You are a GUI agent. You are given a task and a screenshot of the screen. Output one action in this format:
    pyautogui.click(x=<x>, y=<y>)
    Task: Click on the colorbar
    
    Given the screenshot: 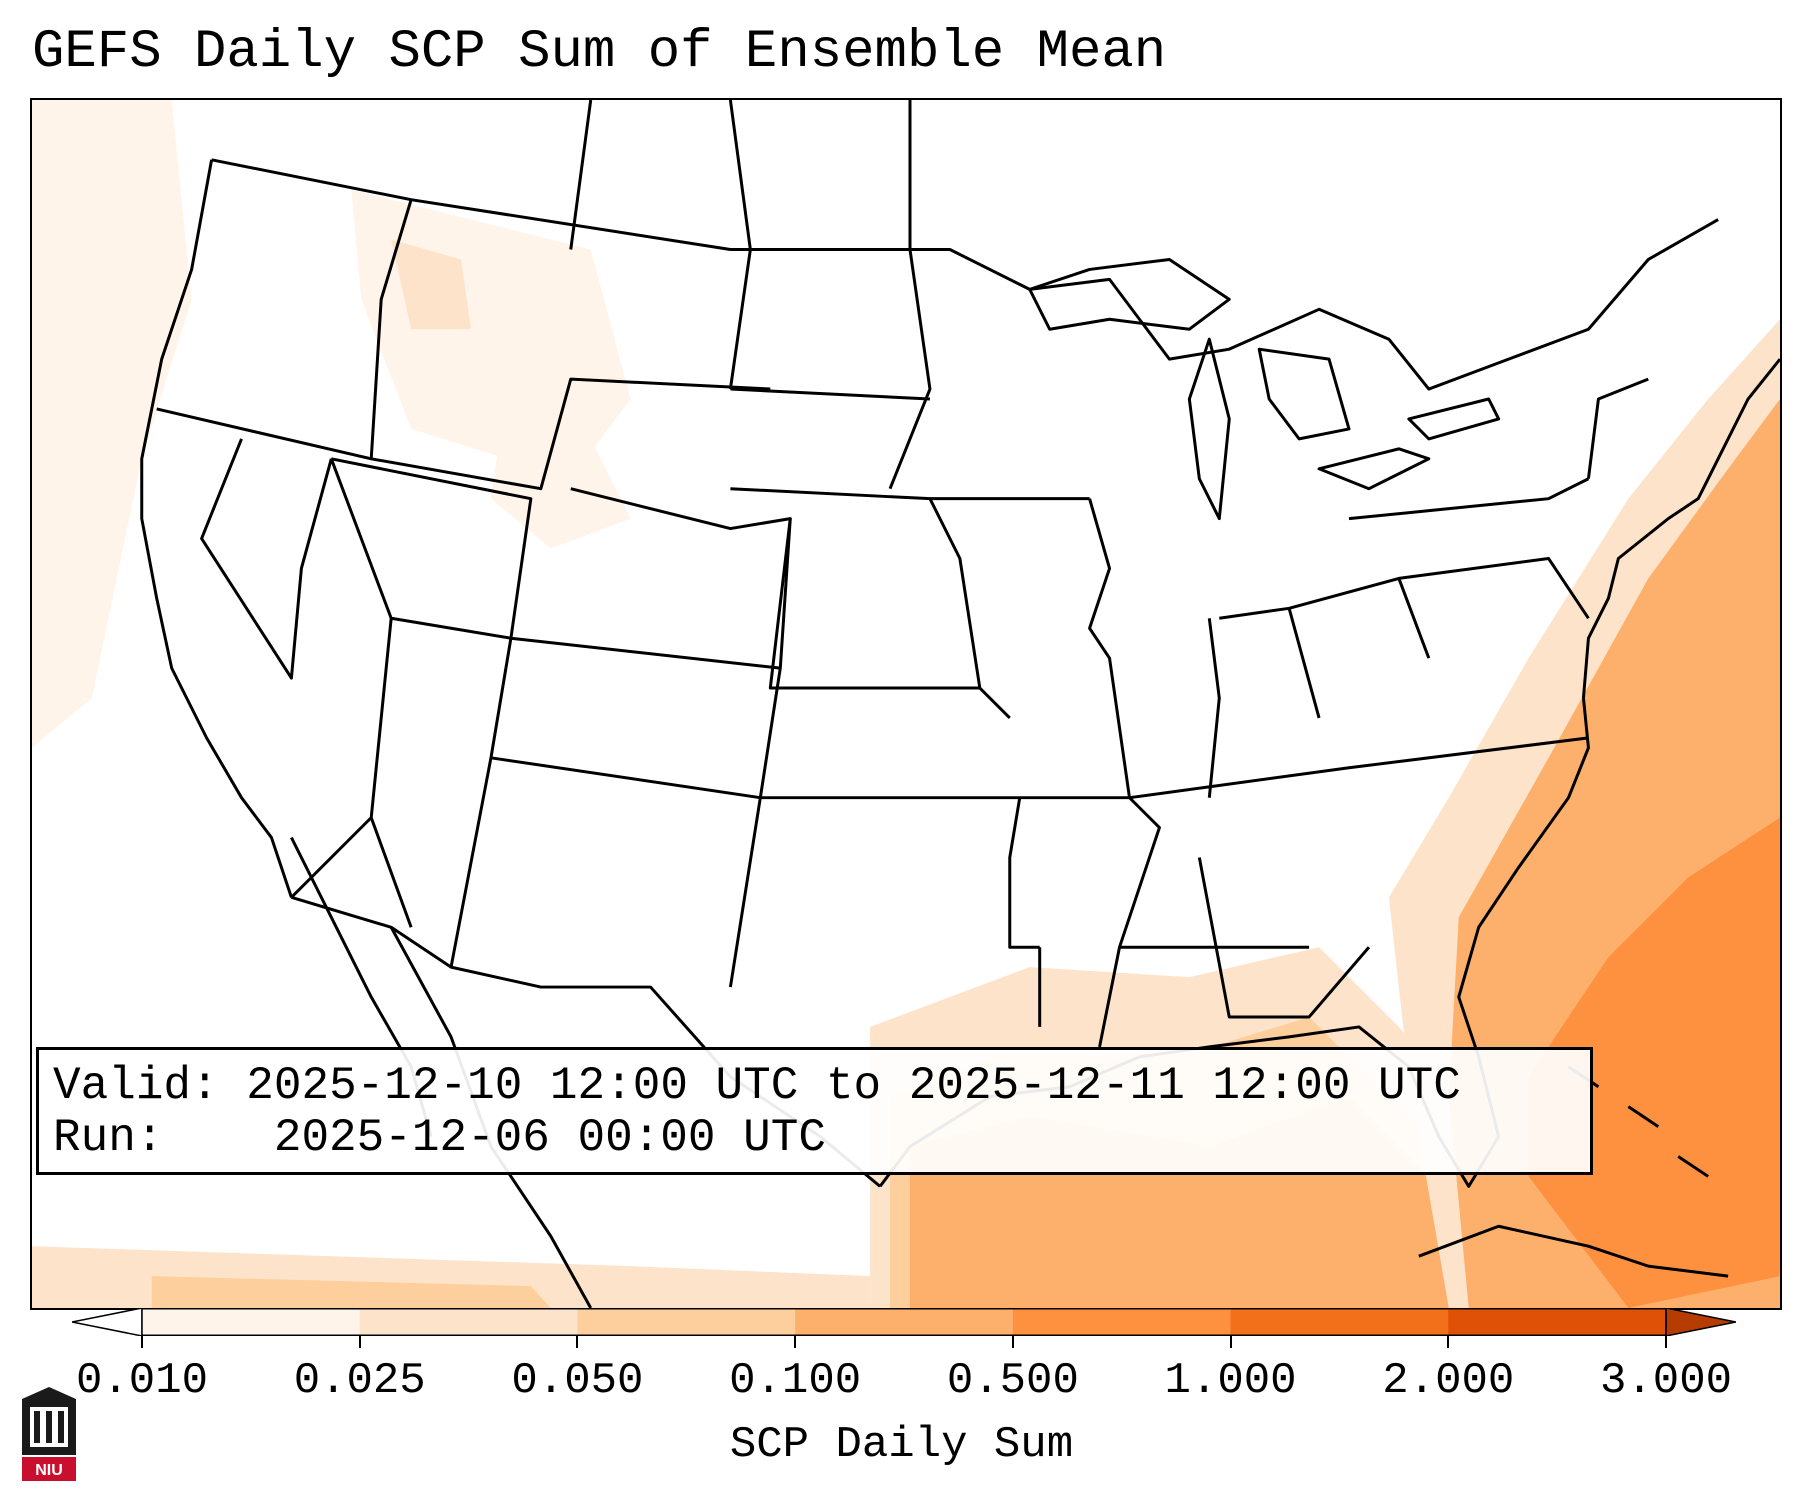 What is the action you would take?
    pyautogui.click(x=904, y=1322)
    